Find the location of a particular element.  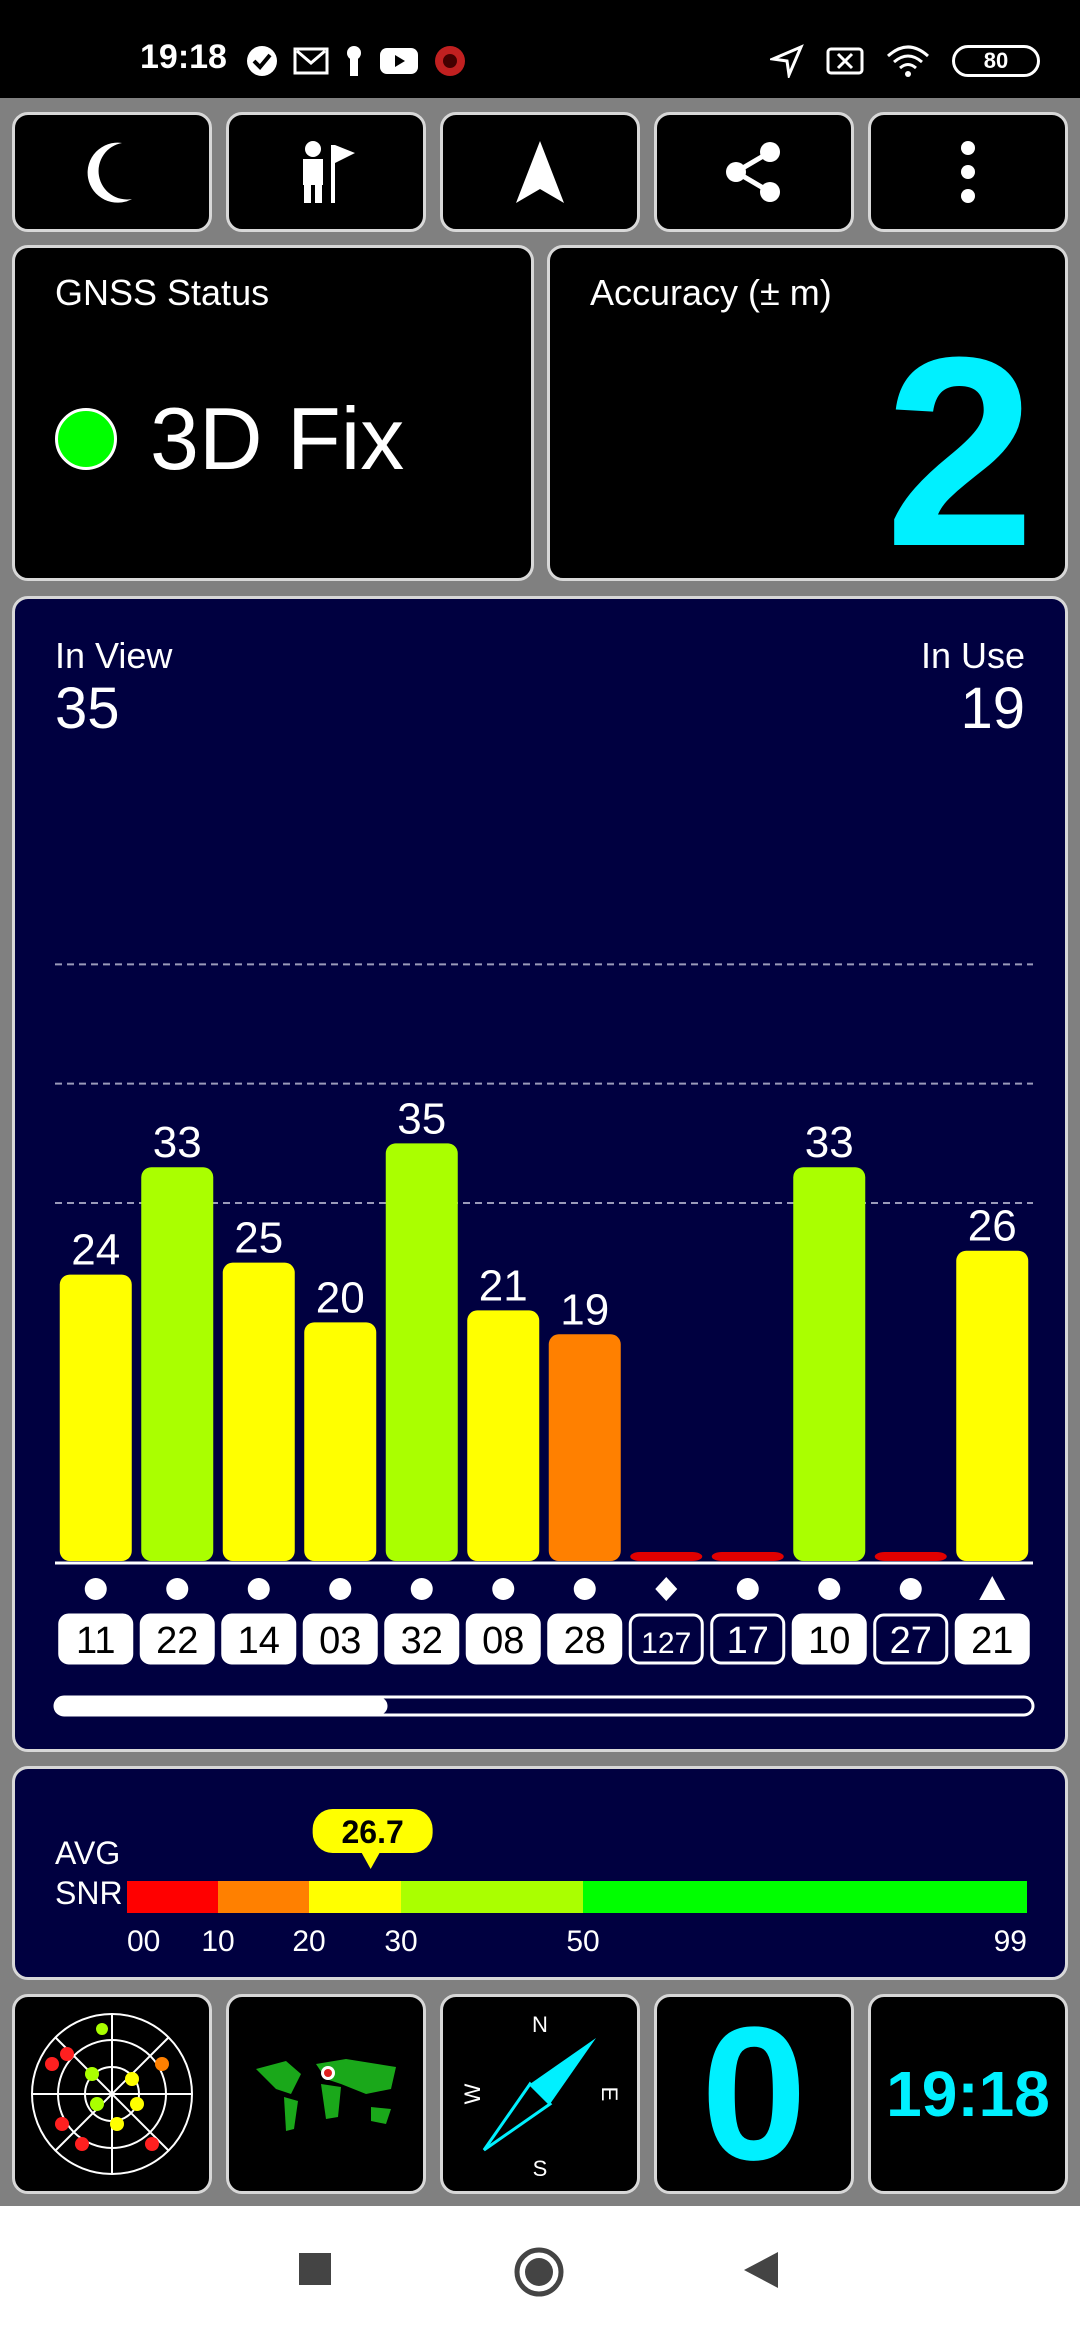

compass-e: E is located at coordinates (609, 2094).